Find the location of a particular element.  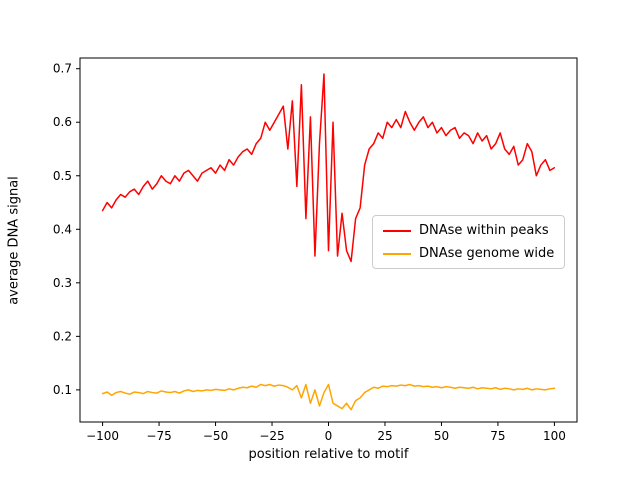

x-tick-label: −25 is located at coordinates (271, 436).